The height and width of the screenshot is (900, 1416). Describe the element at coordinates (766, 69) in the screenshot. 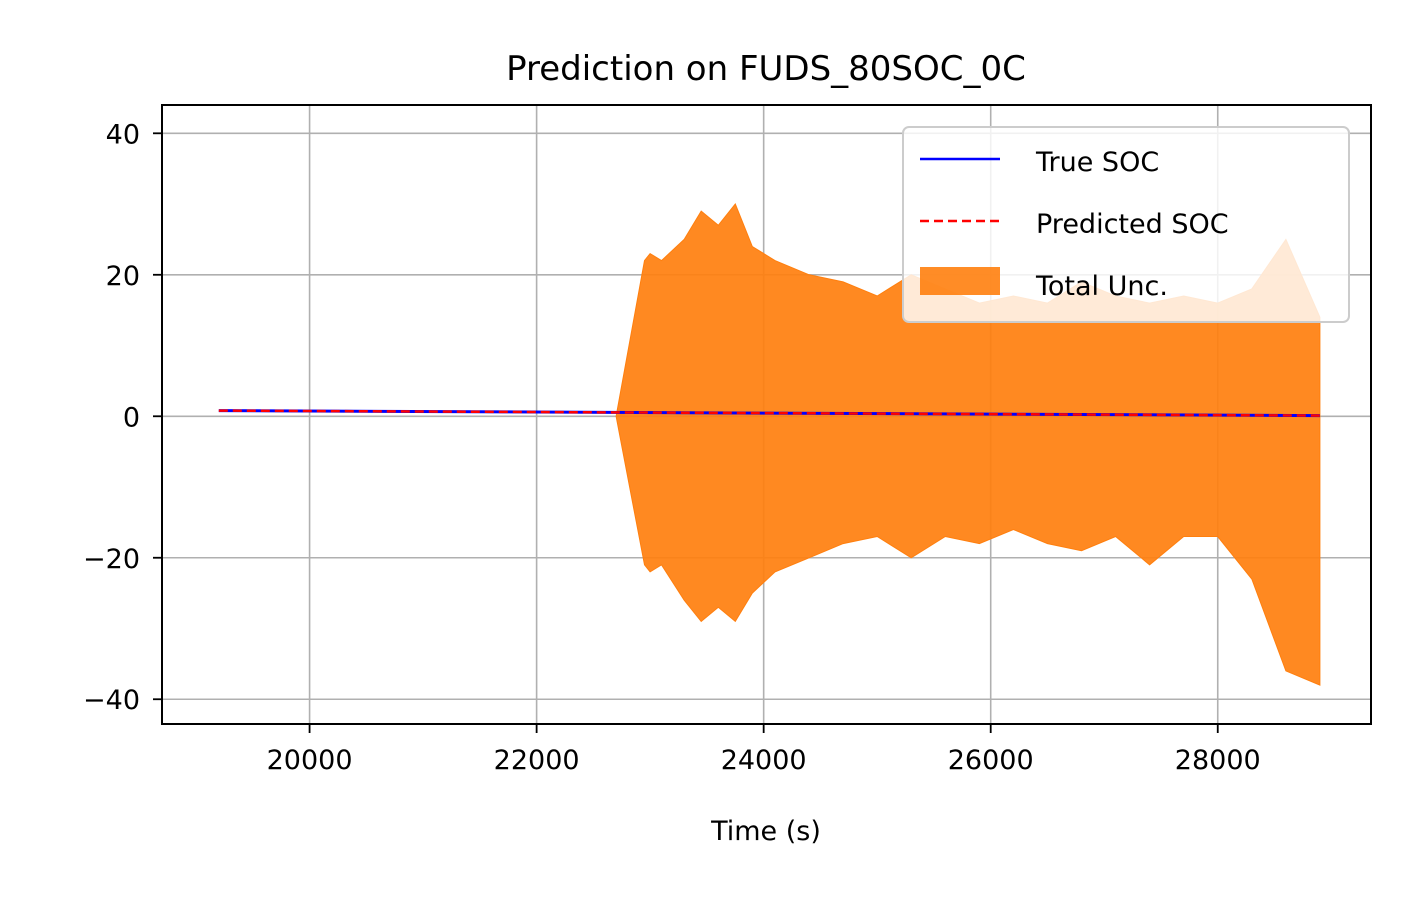

I see `chart-title: Prediction on FUDS_80SOC_0C` at that location.